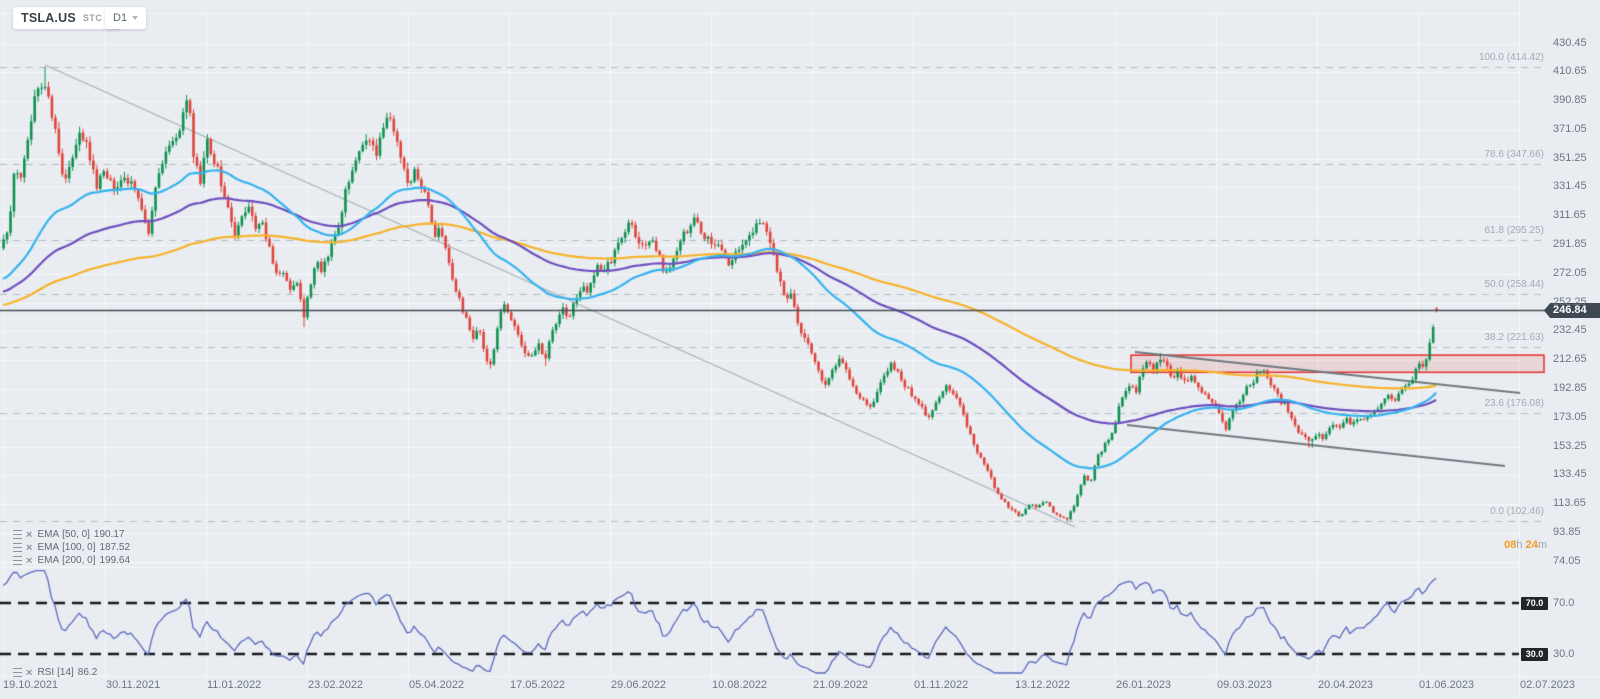 The height and width of the screenshot is (699, 1600). I want to click on date-axis-tick: 13.12.2022, so click(1043, 685).